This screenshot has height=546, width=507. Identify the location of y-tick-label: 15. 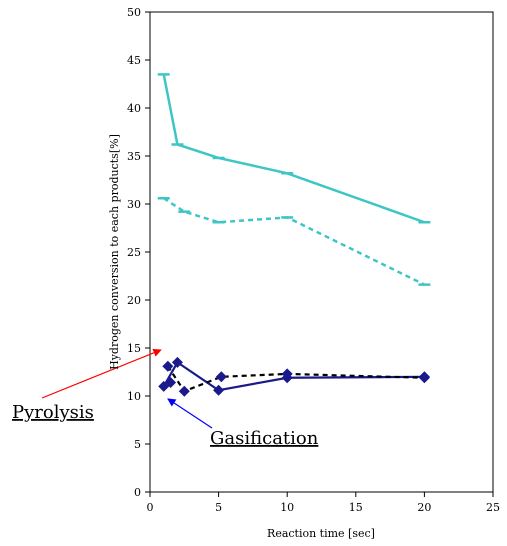
(134, 348).